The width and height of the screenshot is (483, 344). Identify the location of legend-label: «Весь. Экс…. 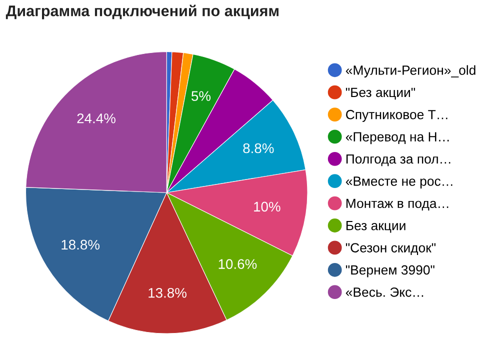
(385, 292).